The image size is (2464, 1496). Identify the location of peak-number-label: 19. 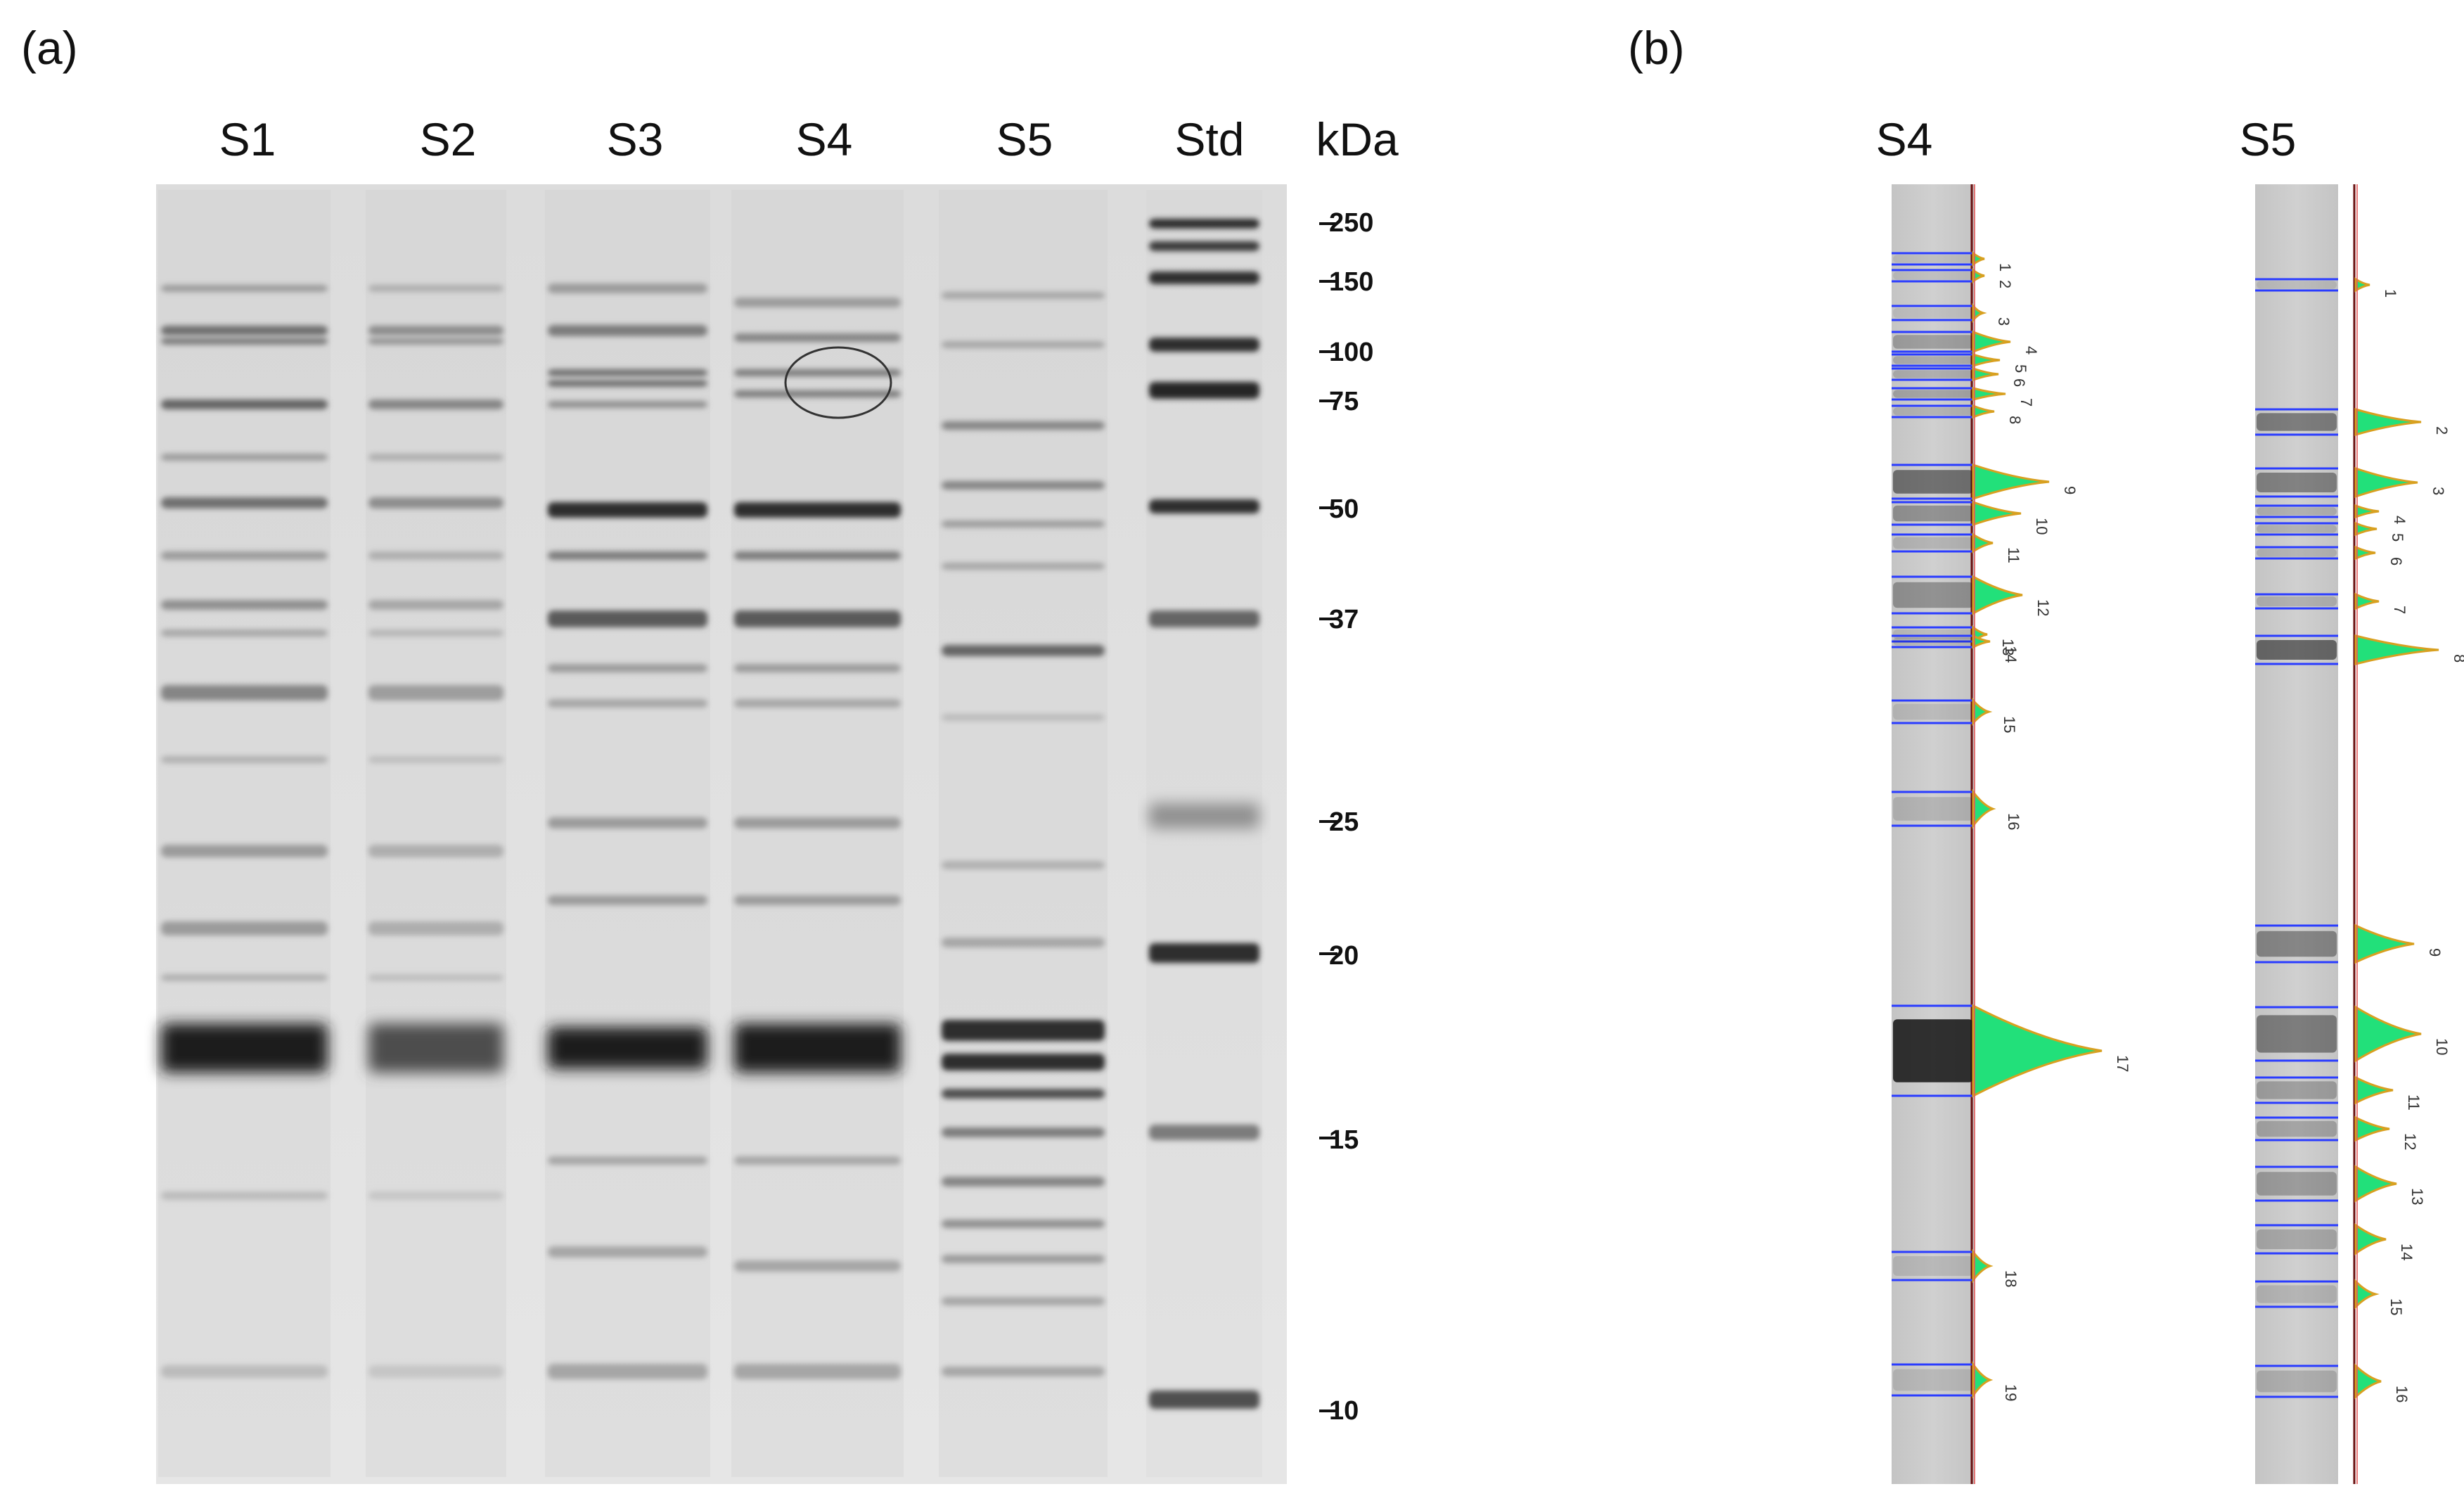
(2011, 1393).